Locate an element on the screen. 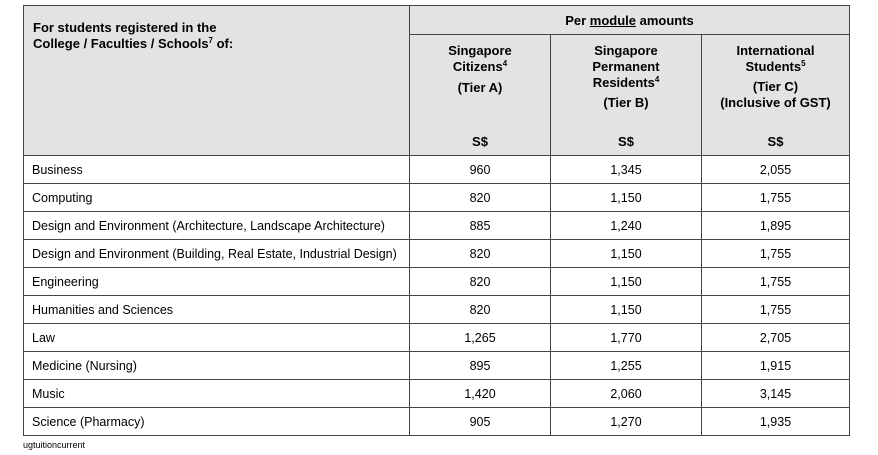 Image resolution: width=878 pixels, height=455 pixels. row-tier-a: 1,265 is located at coordinates (480, 337).